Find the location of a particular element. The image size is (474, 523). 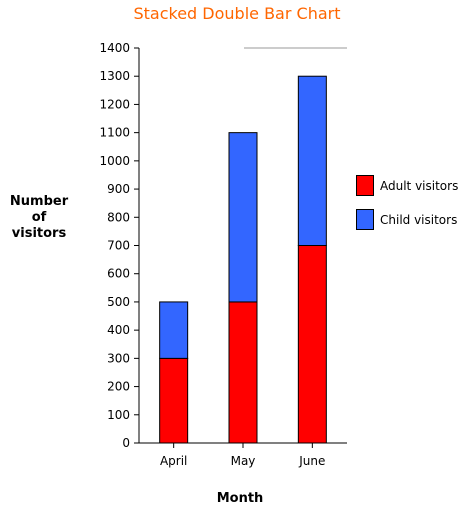

y-tick-label: 600 is located at coordinates (118, 274).